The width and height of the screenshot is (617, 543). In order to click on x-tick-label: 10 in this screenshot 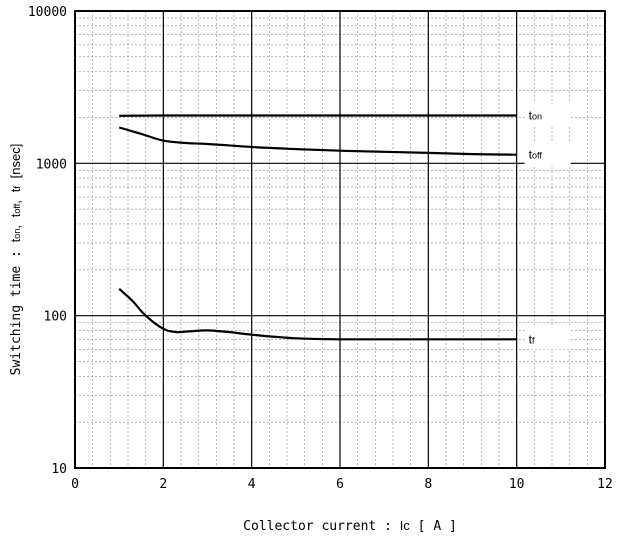, I will do `click(517, 484)`.